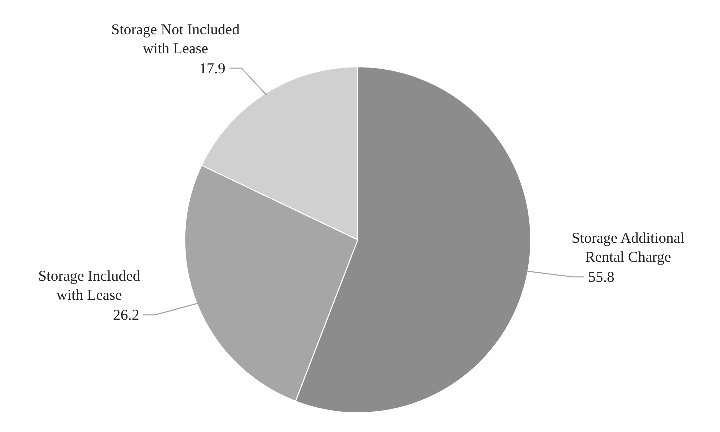 The width and height of the screenshot is (720, 432). Describe the element at coordinates (212, 69) in the screenshot. I see `data-label: 17.9` at that location.